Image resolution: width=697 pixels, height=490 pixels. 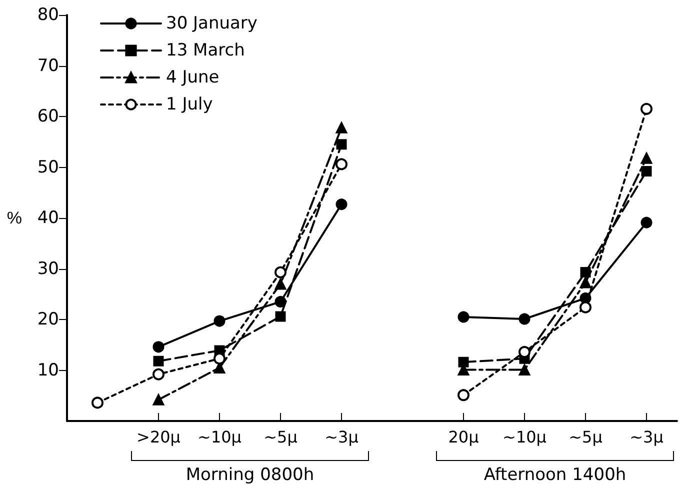 I want to click on y-tick-label: 80, so click(x=48, y=15).